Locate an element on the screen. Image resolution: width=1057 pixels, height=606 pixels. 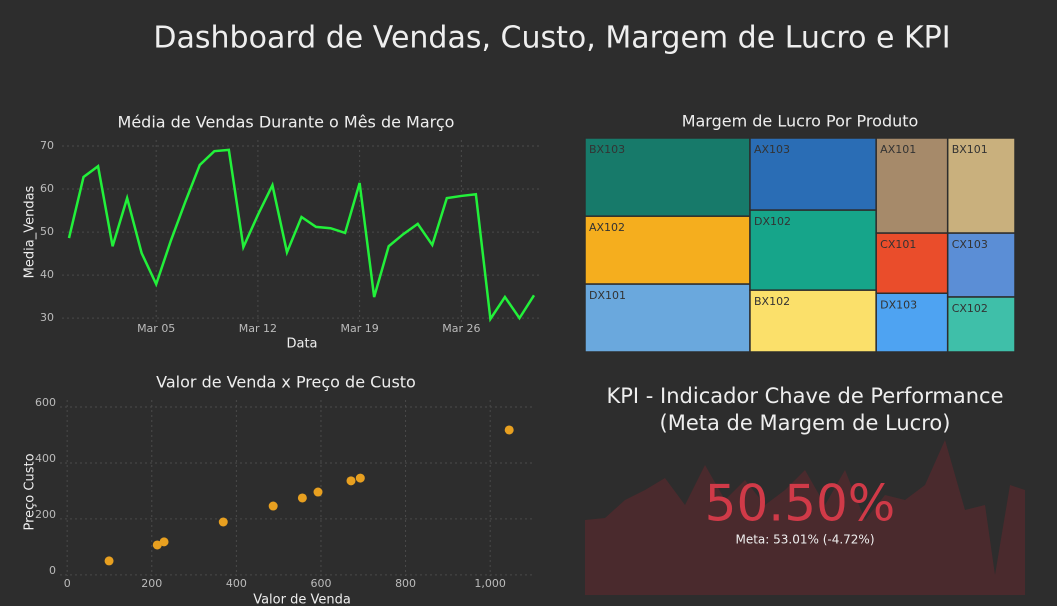
x-tick-label: 1,000 is located at coordinates (490, 583).